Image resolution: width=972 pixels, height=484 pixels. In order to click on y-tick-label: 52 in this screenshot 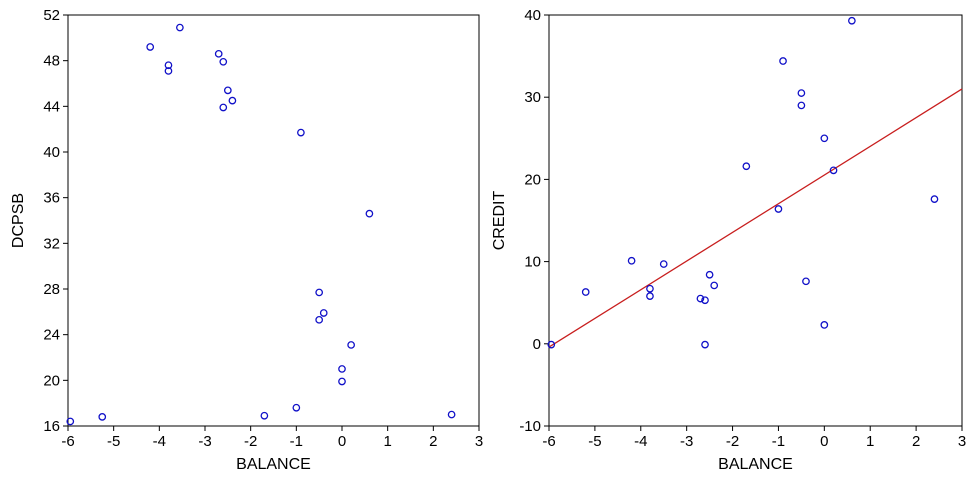, I will do `click(51, 15)`.